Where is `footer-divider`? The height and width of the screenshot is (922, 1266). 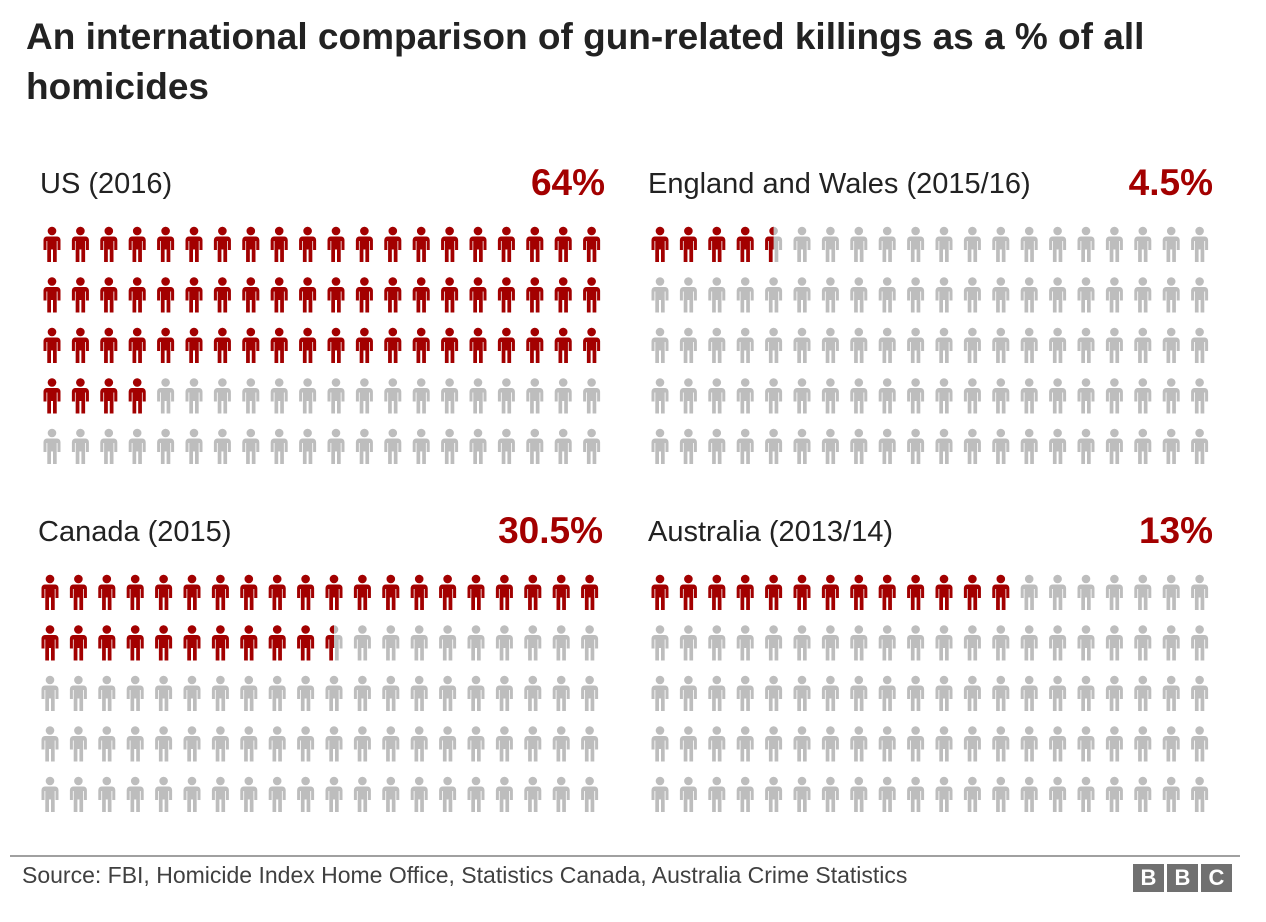
footer-divider is located at coordinates (625, 856).